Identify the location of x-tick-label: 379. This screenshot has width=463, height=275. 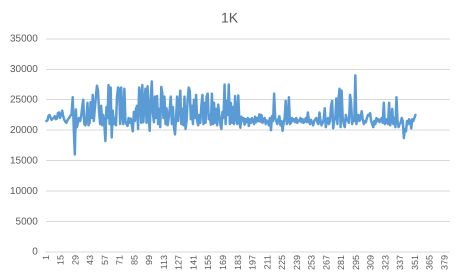
(444, 262).